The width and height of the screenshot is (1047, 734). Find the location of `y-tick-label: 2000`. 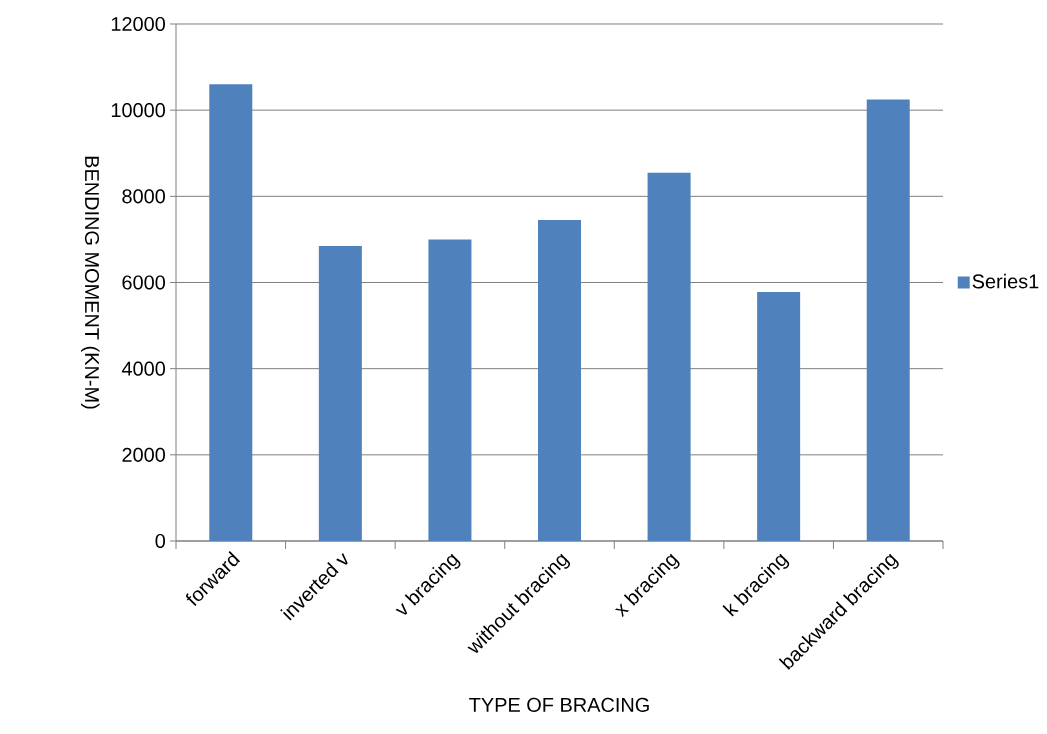

y-tick-label: 2000 is located at coordinates (144, 454).